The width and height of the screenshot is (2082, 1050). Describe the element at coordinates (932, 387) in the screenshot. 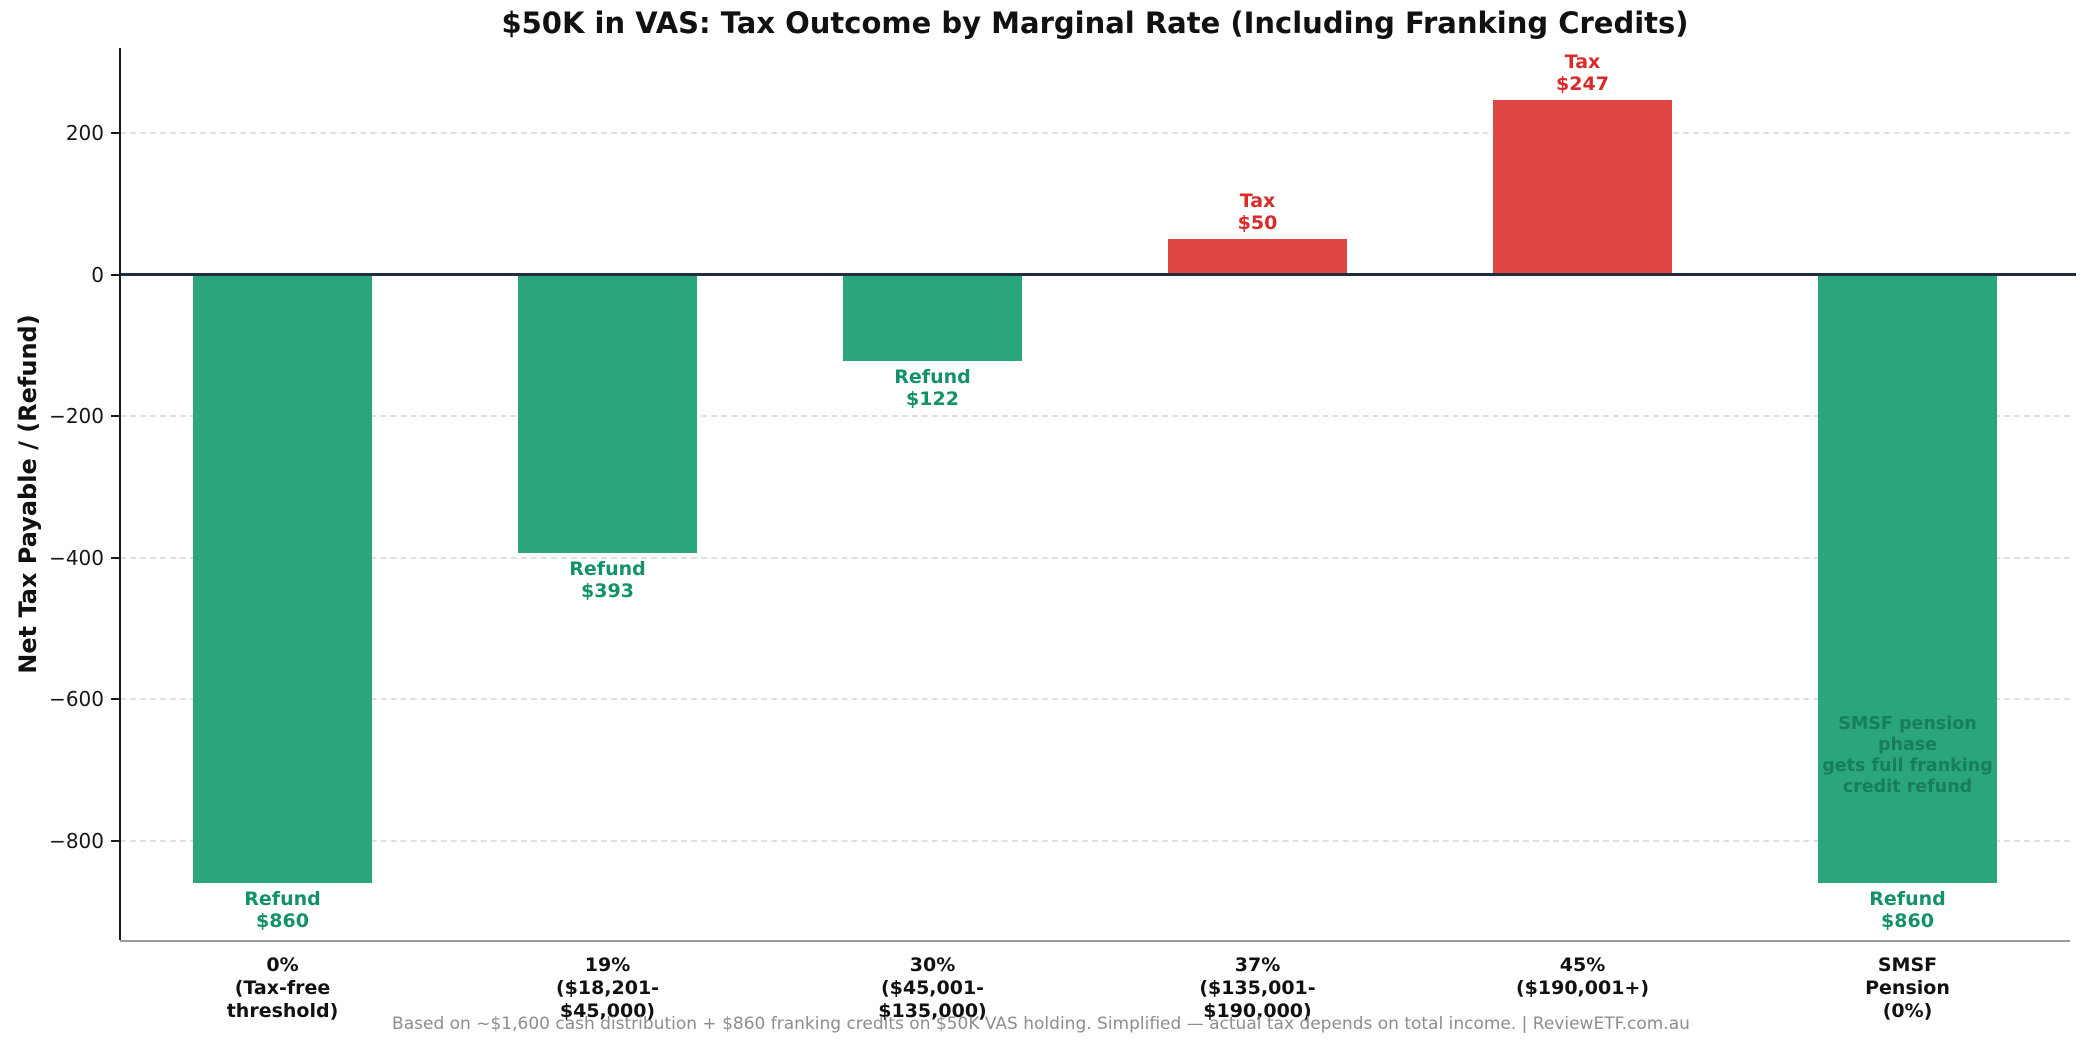

I see `refund-value-label: Refund $122` at that location.